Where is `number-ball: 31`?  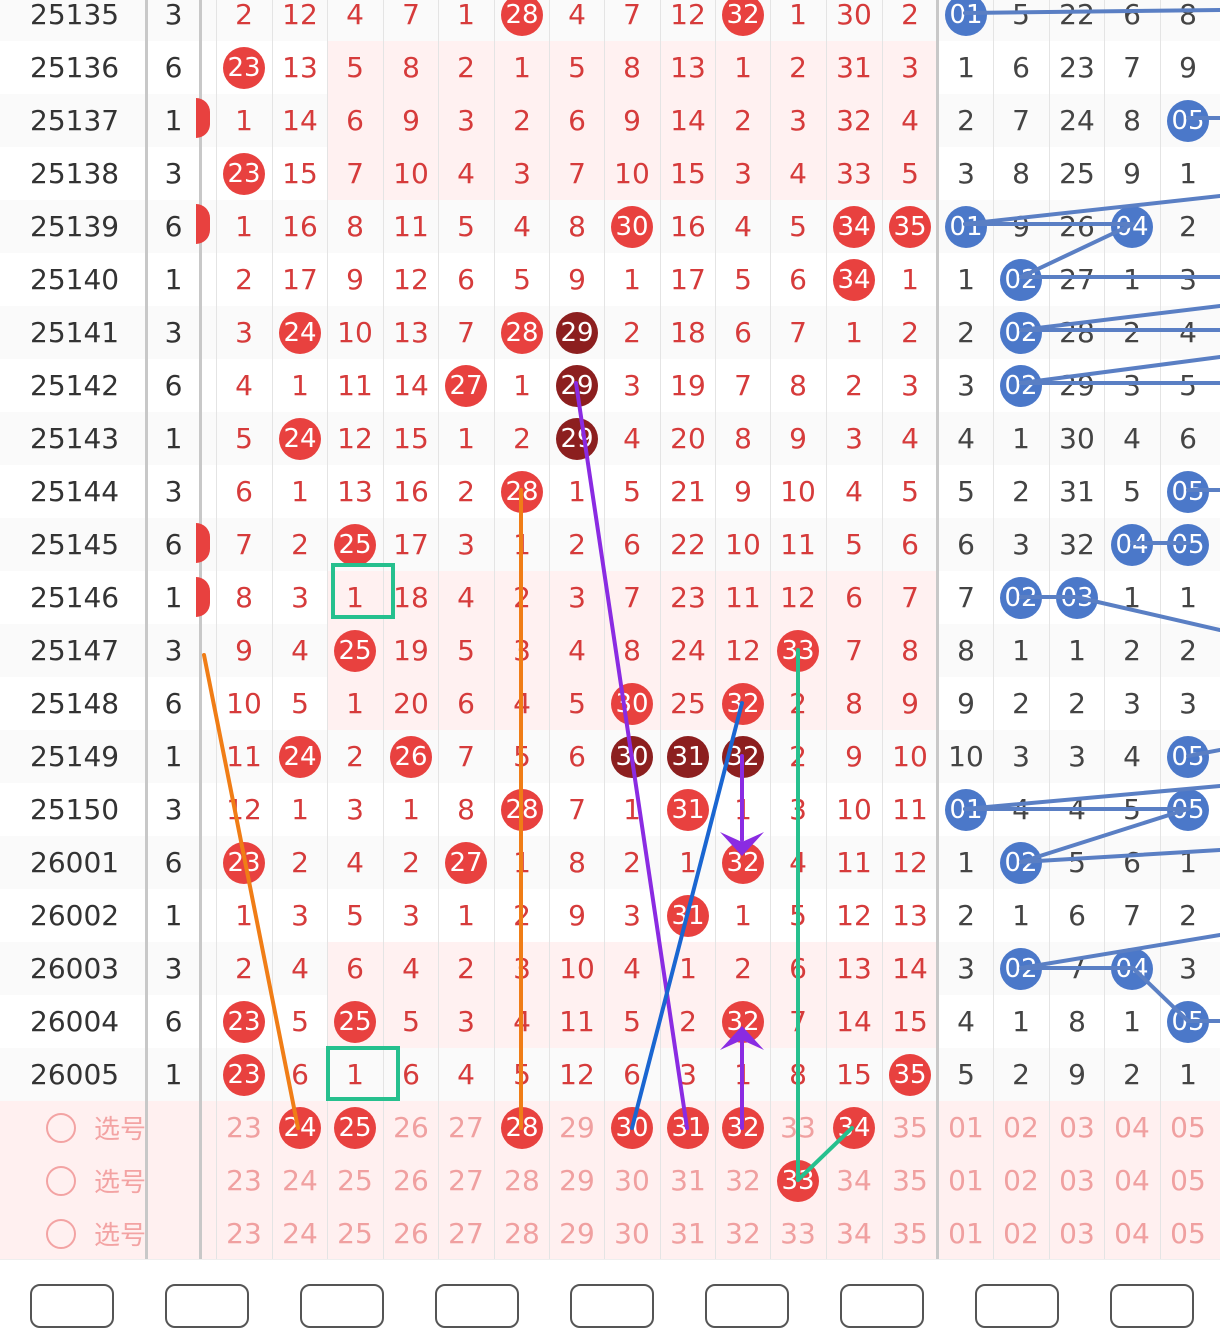
number-ball: 31 is located at coordinates (688, 915).